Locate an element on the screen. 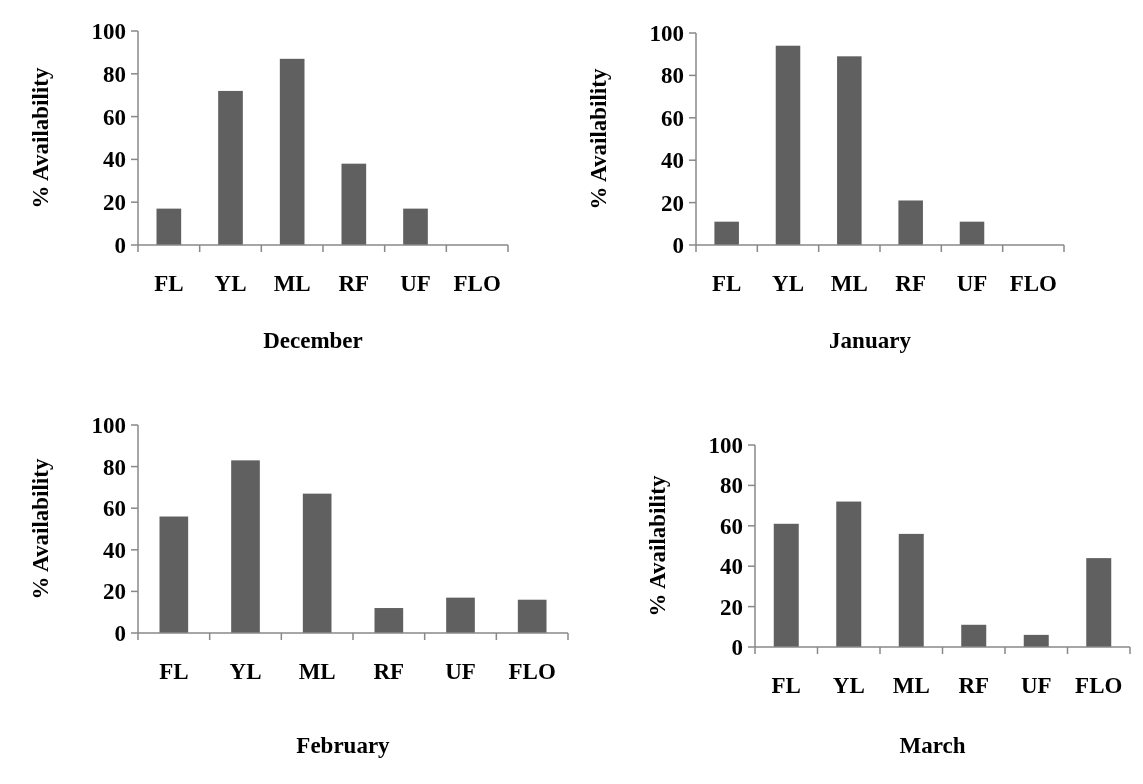 Image resolution: width=1143 pixels, height=784 pixels. text: January is located at coordinates (870, 340).